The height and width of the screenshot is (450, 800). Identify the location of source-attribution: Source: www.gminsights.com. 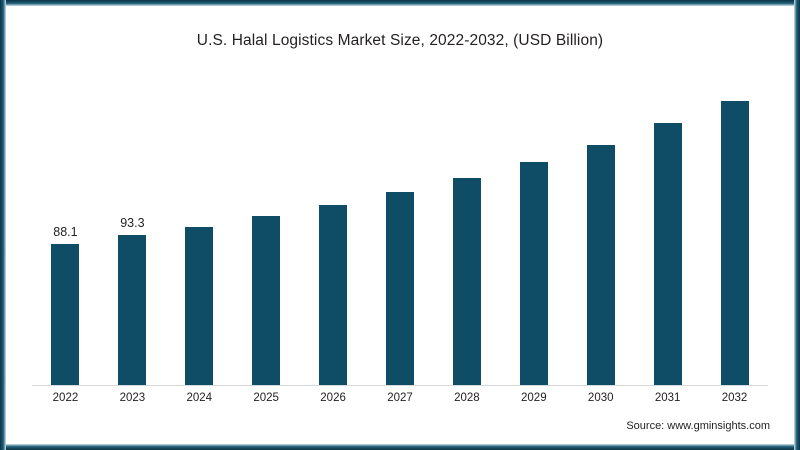
(698, 426).